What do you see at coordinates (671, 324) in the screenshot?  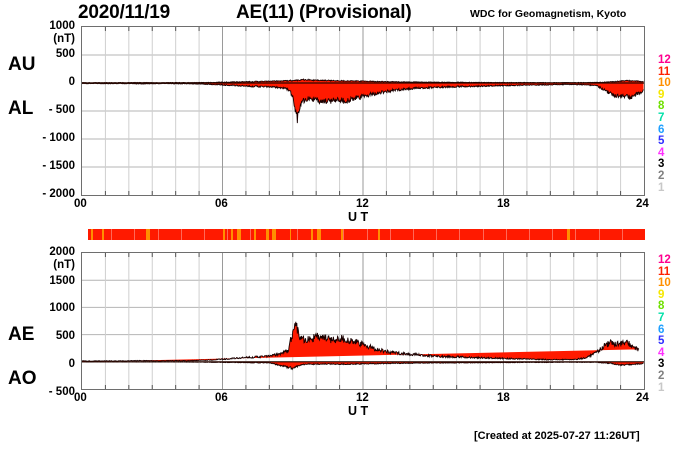 I see `legend-bottom: 12 11 10 9 8 7 6 5 4 3 2 1` at bounding box center [671, 324].